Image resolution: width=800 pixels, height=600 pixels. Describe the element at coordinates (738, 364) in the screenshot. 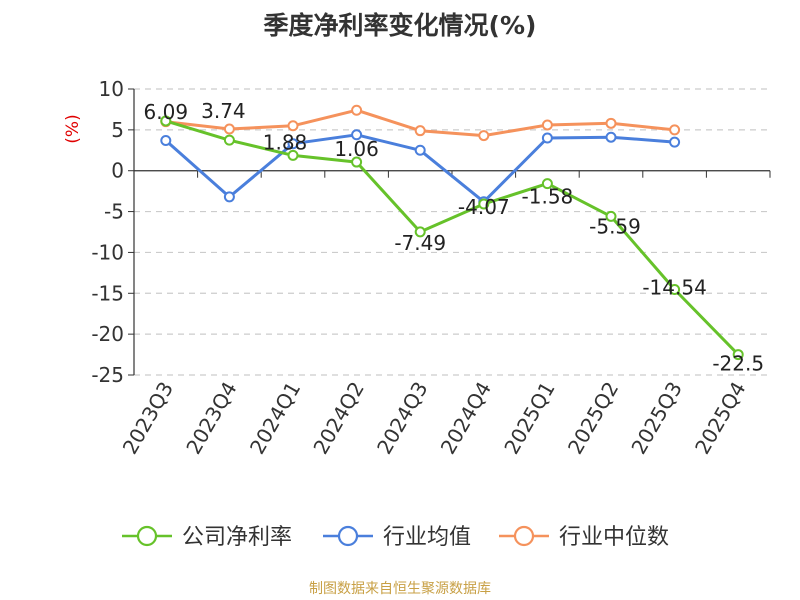

I see `data-label: -22.5` at that location.